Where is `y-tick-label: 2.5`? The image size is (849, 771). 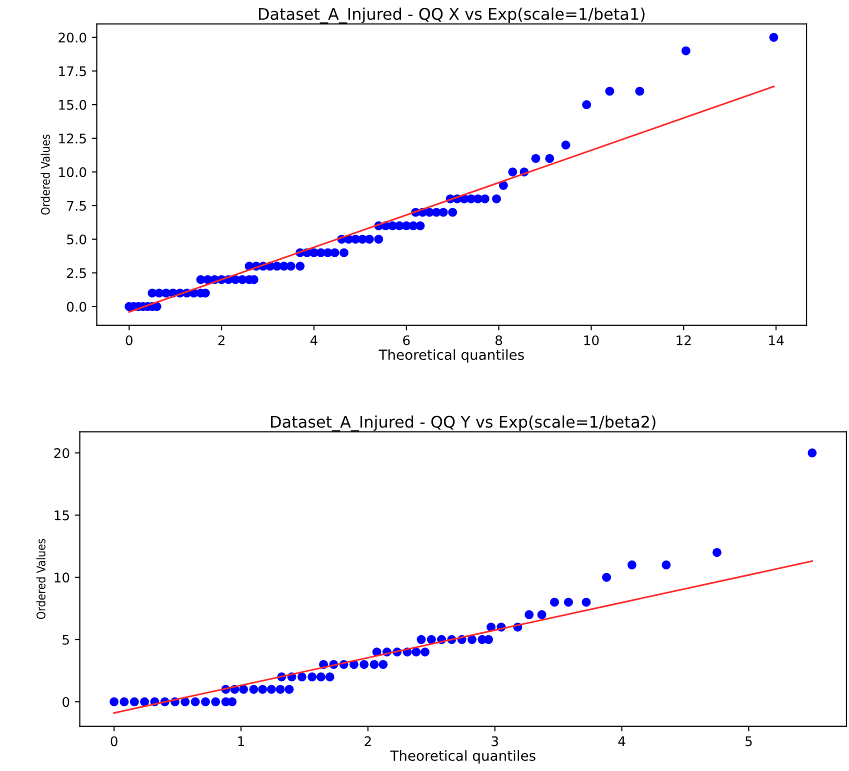
y-tick-label: 2.5 is located at coordinates (76, 273).